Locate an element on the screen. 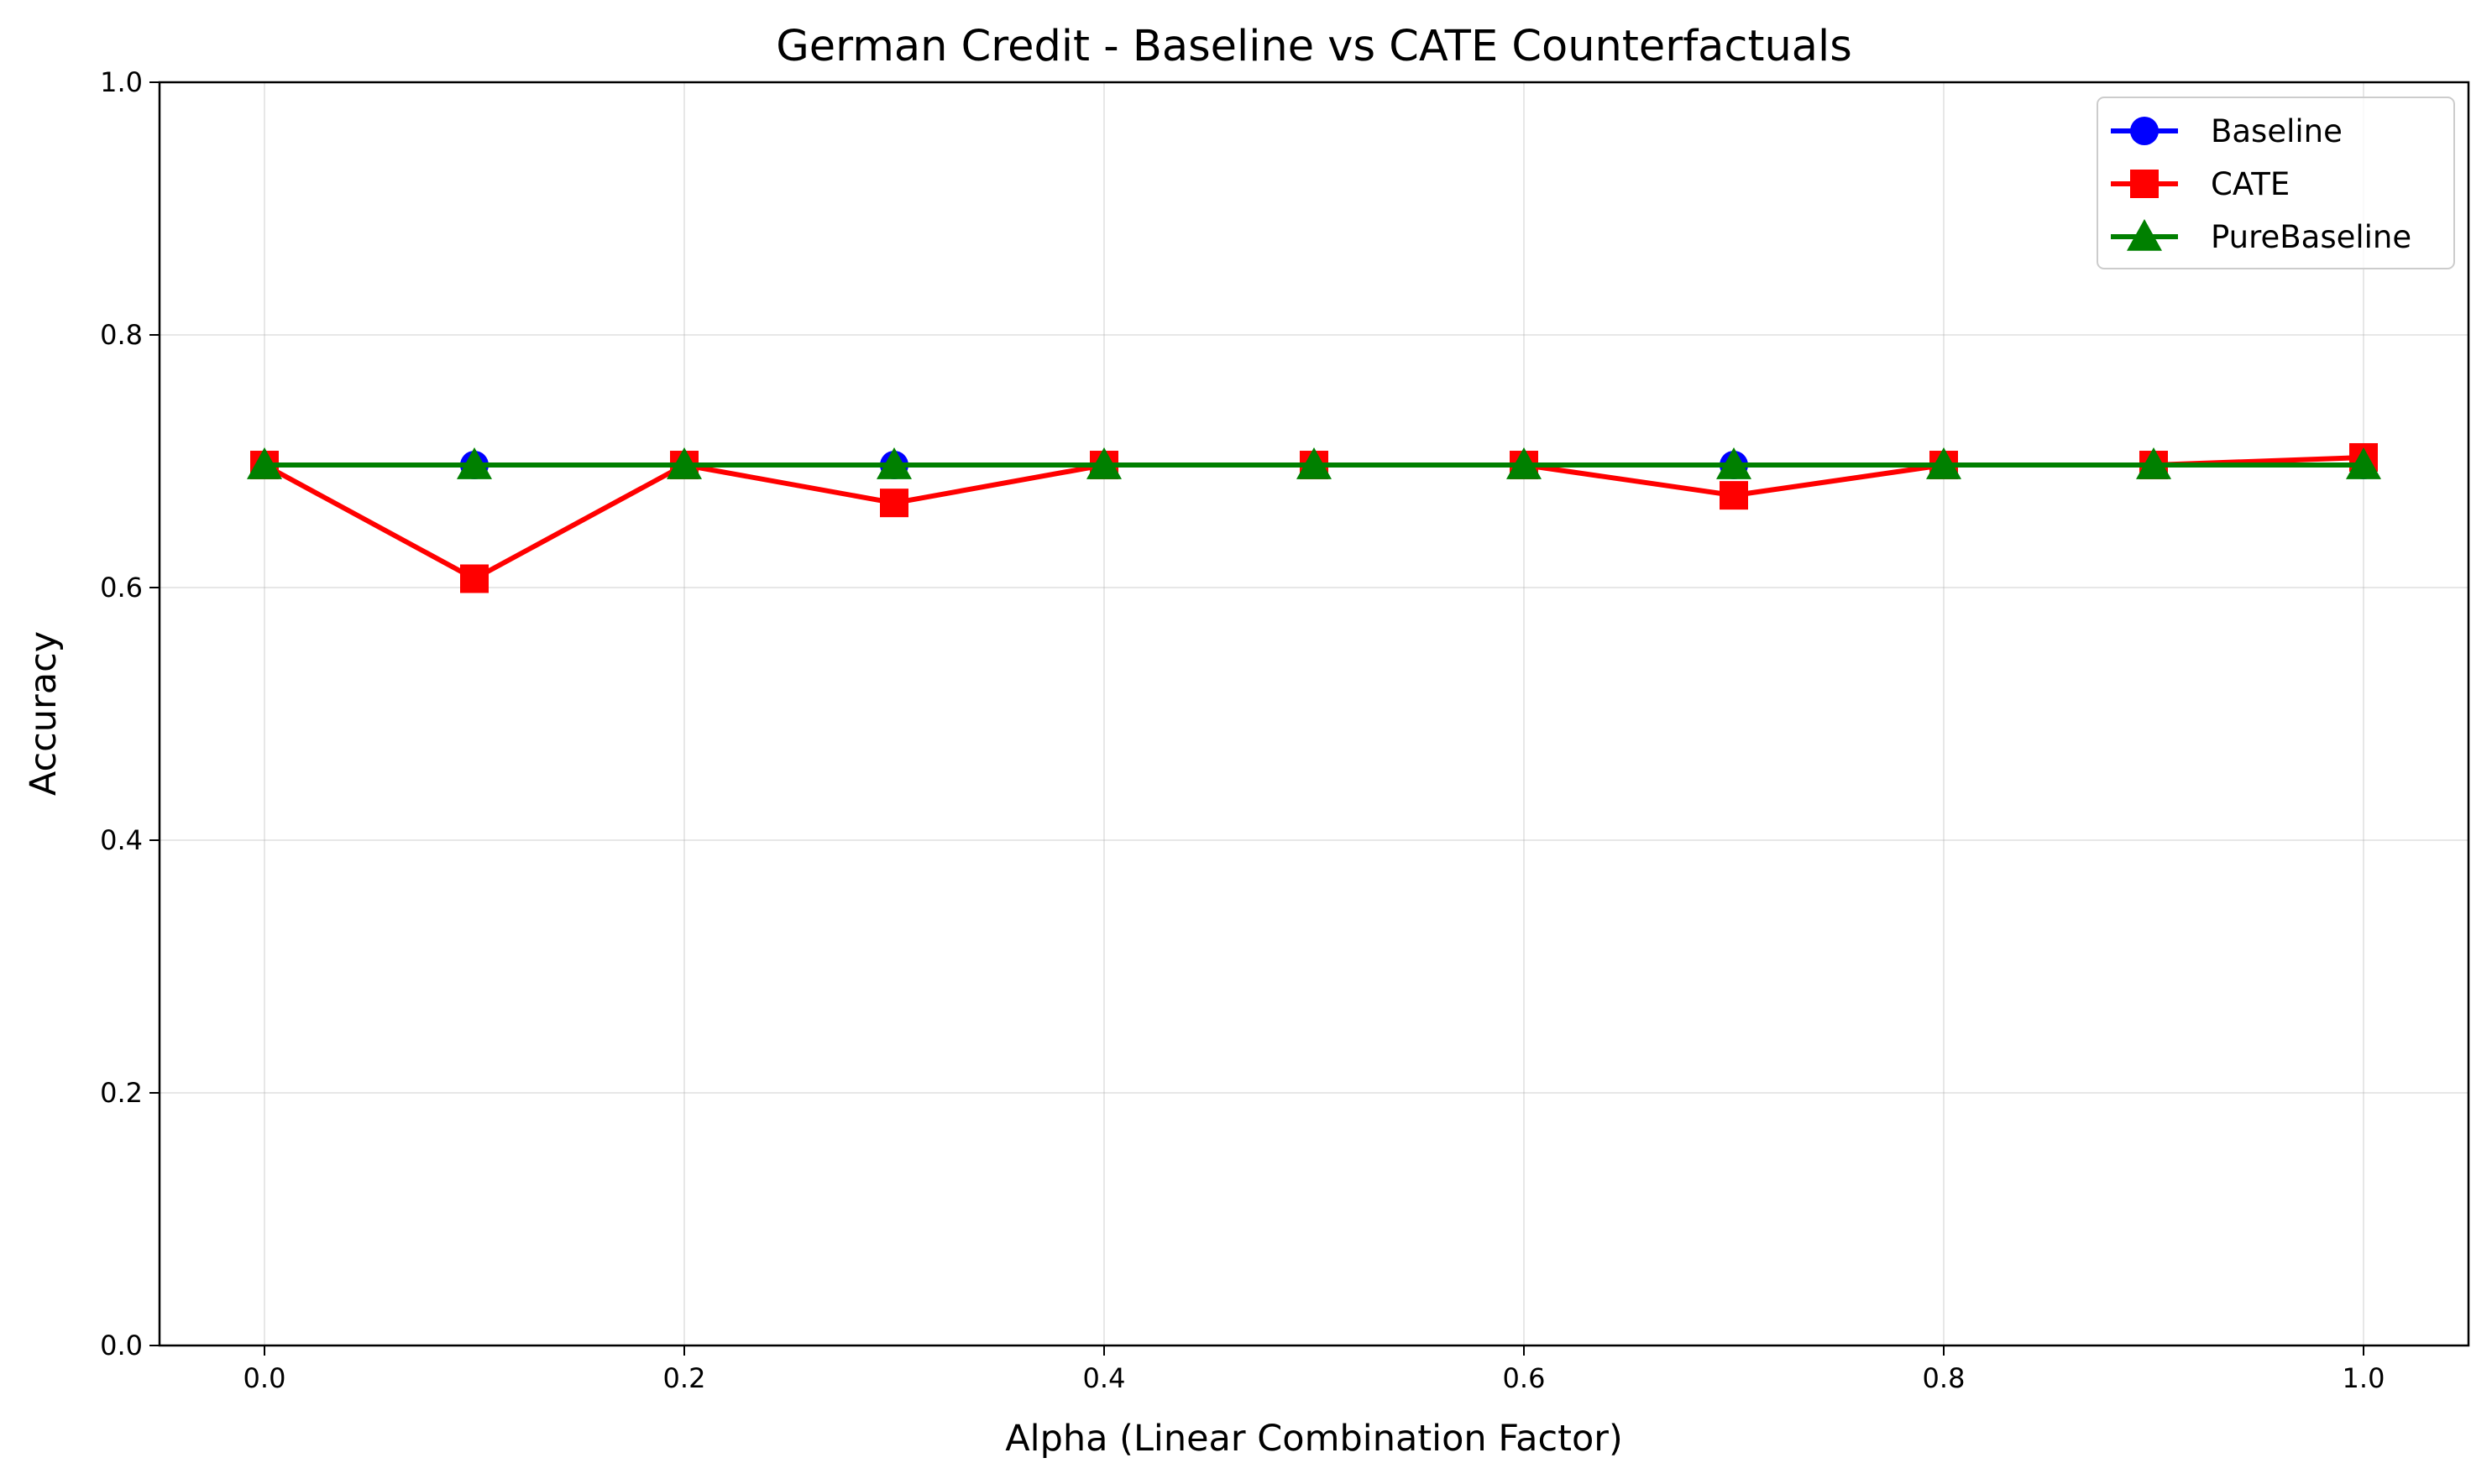 Image resolution: width=2492 pixels, height=1484 pixels. x-tick-label: 1.0 is located at coordinates (2364, 1378).